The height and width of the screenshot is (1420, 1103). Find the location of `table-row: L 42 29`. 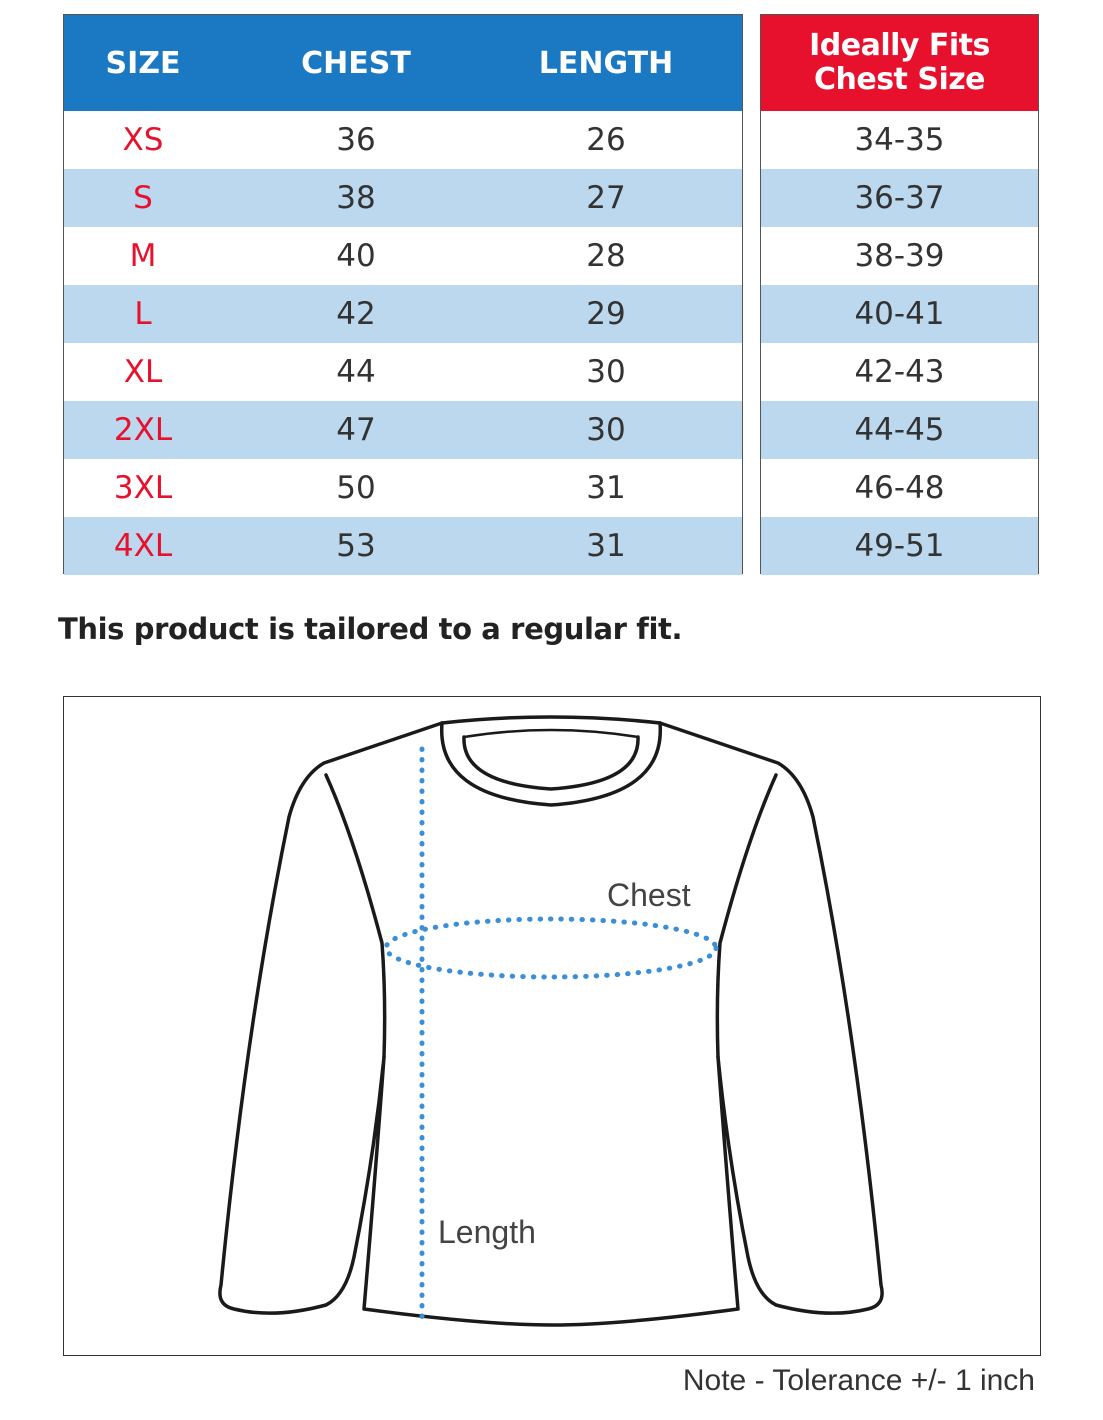

table-row: L 42 29 is located at coordinates (403, 314).